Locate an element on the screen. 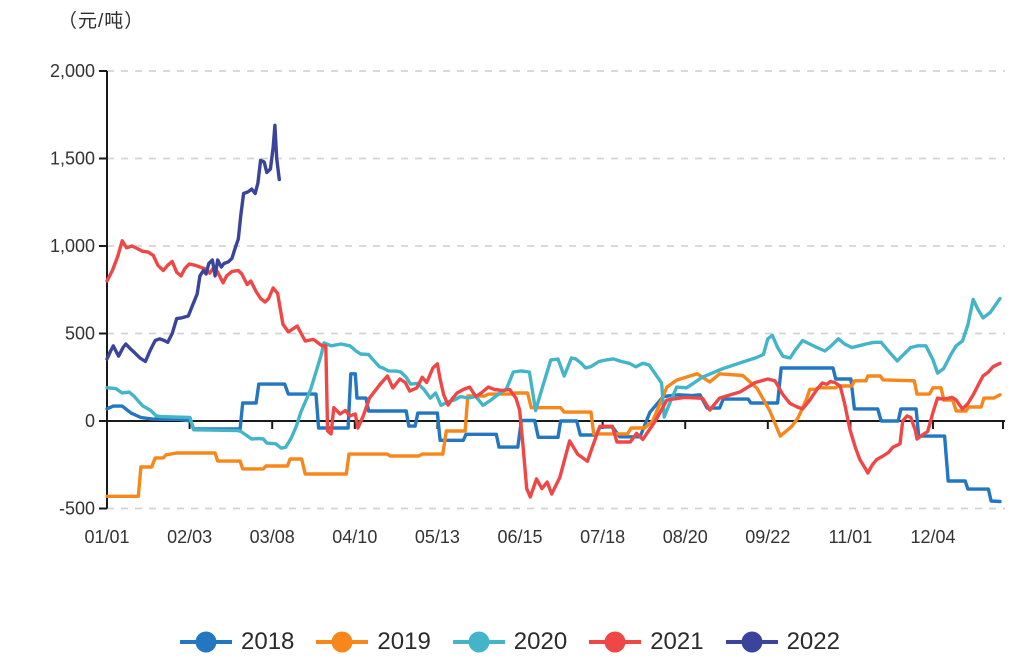 Image resolution: width=1020 pixels, height=666 pixels. legend-item-2018: 2018 is located at coordinates (237, 642).